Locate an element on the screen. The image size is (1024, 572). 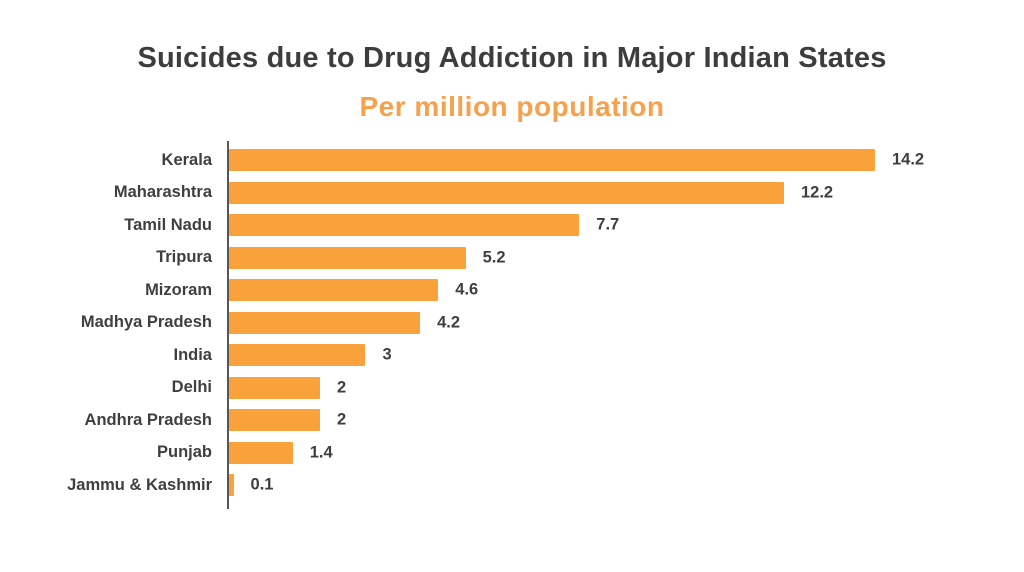
value-label: 3 is located at coordinates (387, 354).